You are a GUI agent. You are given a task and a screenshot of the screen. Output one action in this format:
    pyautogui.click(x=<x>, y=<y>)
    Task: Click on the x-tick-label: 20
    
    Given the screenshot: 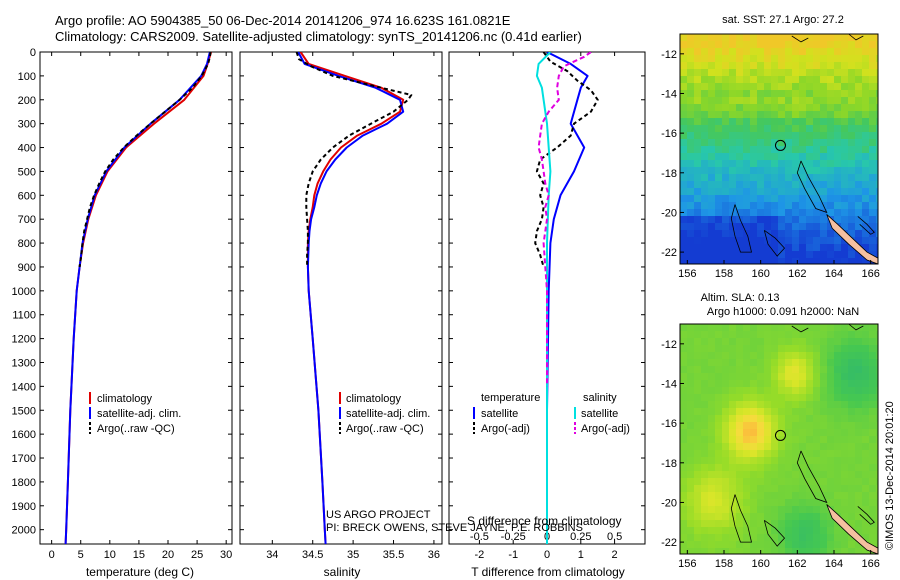 What is the action you would take?
    pyautogui.click(x=168, y=555)
    